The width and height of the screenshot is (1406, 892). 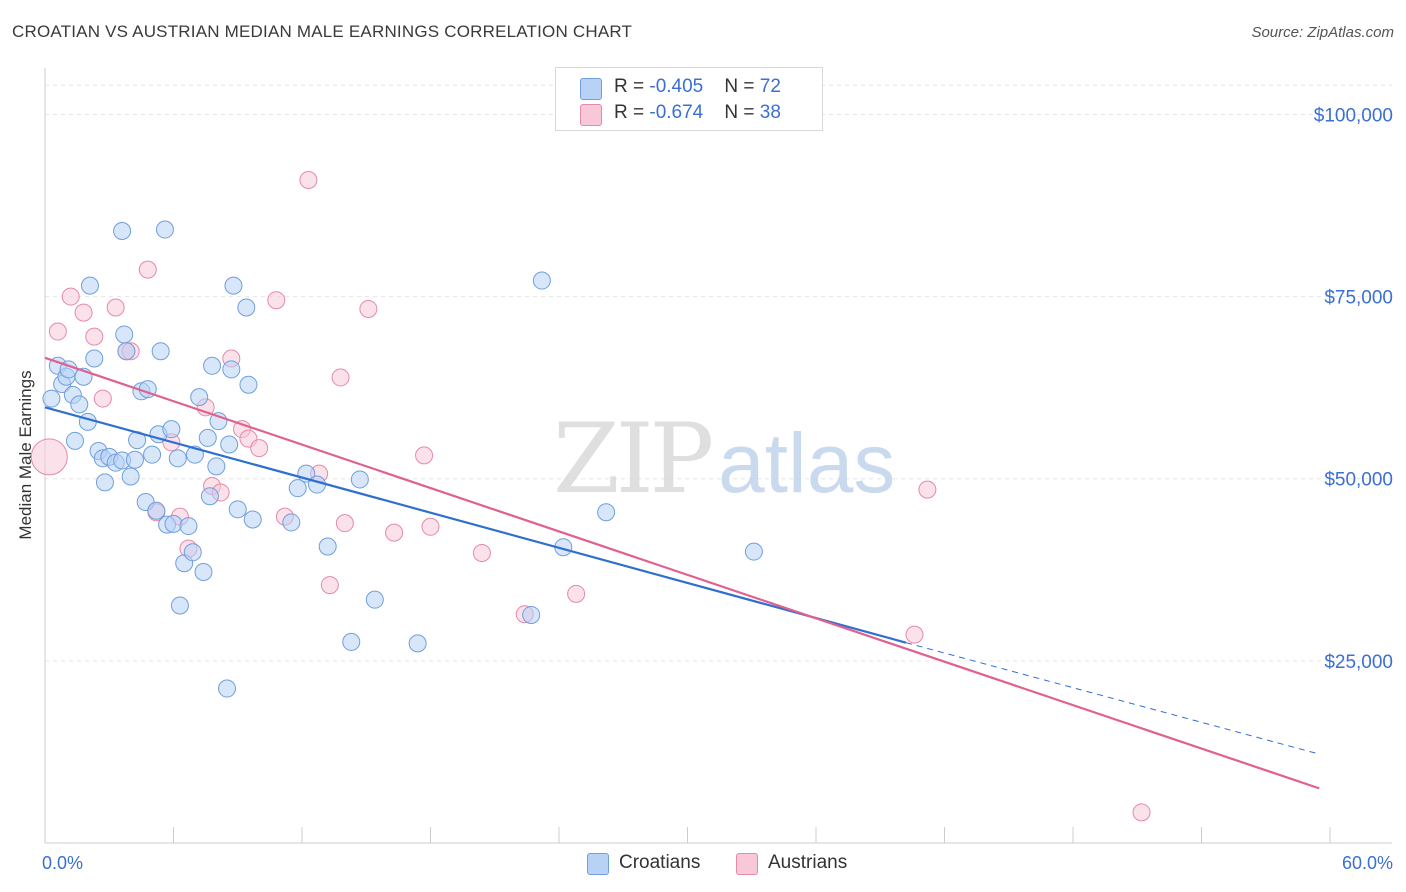 What do you see at coordinates (770, 86) in the screenshot?
I see `legend-n-value: 72` at bounding box center [770, 86].